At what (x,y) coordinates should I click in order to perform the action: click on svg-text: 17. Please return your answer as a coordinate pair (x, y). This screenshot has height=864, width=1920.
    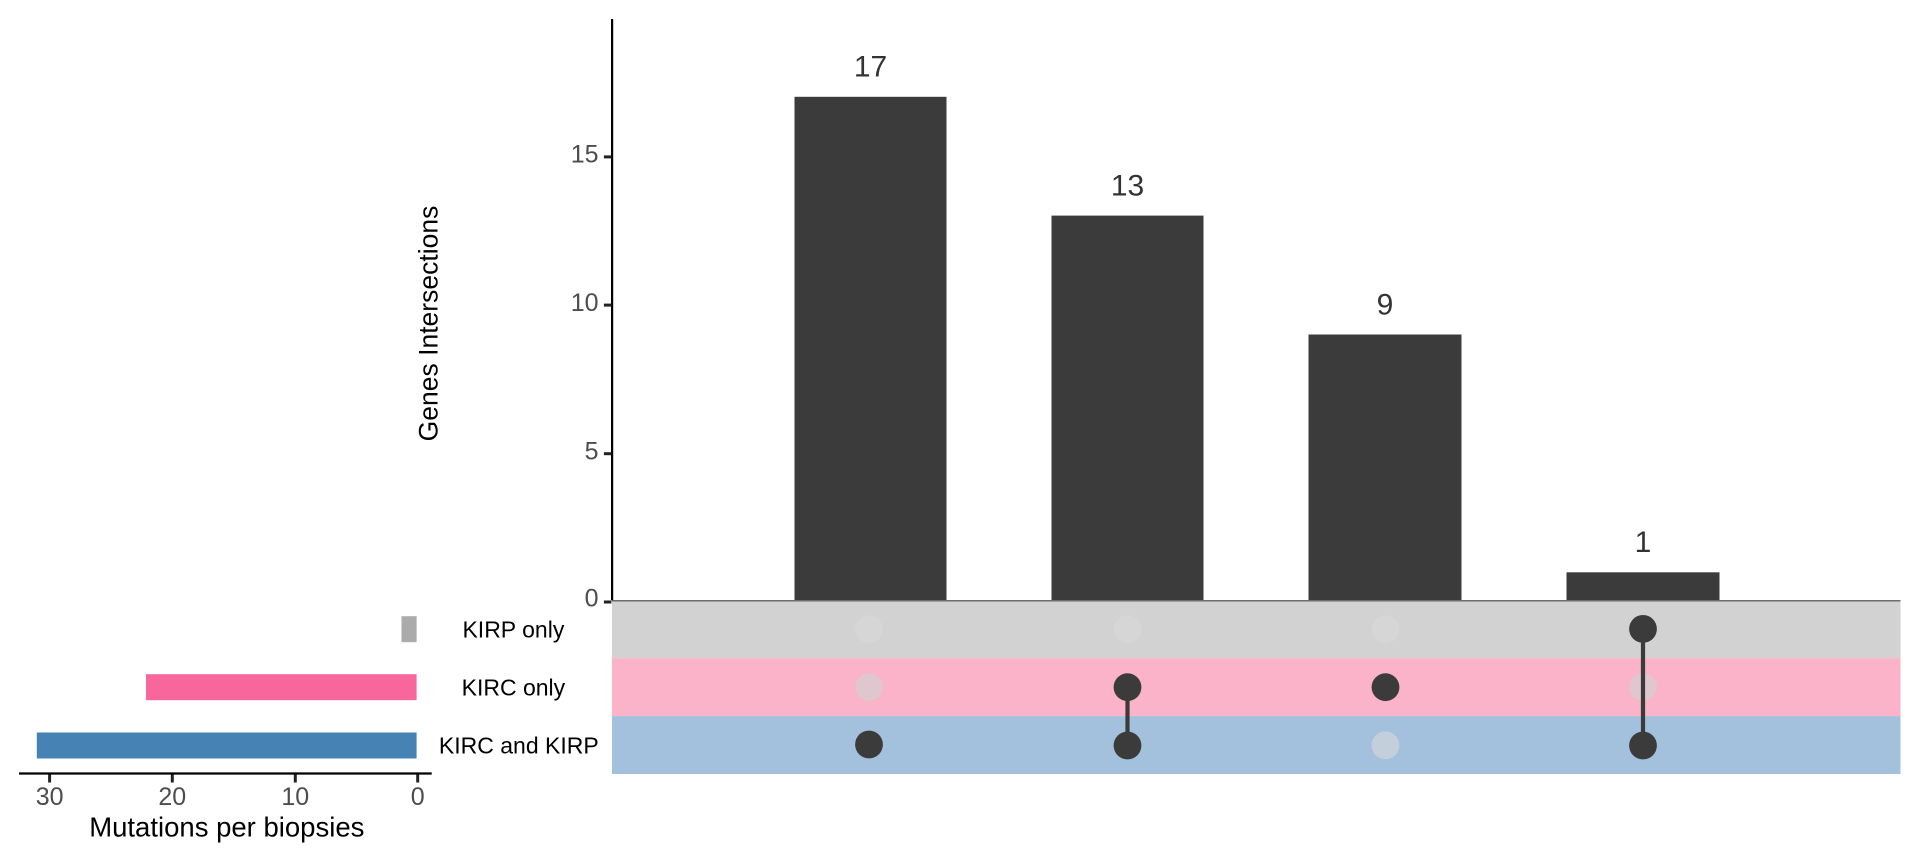
    Looking at the image, I should click on (870, 67).